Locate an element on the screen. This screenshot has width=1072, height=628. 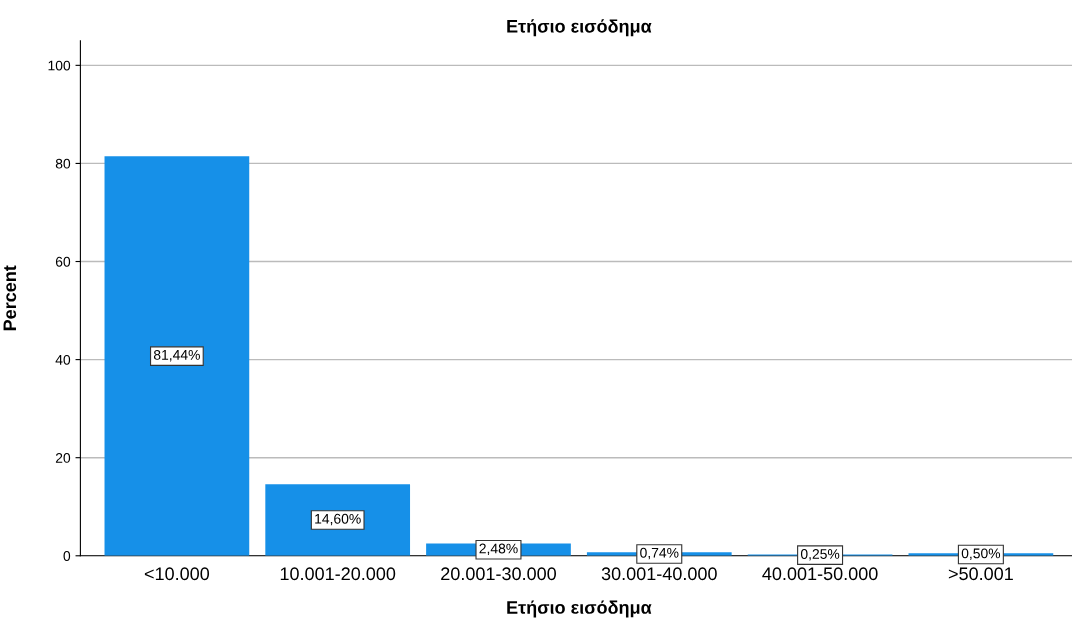
x-axis-title: Ετήσιο εισόδημα is located at coordinates (579, 609).